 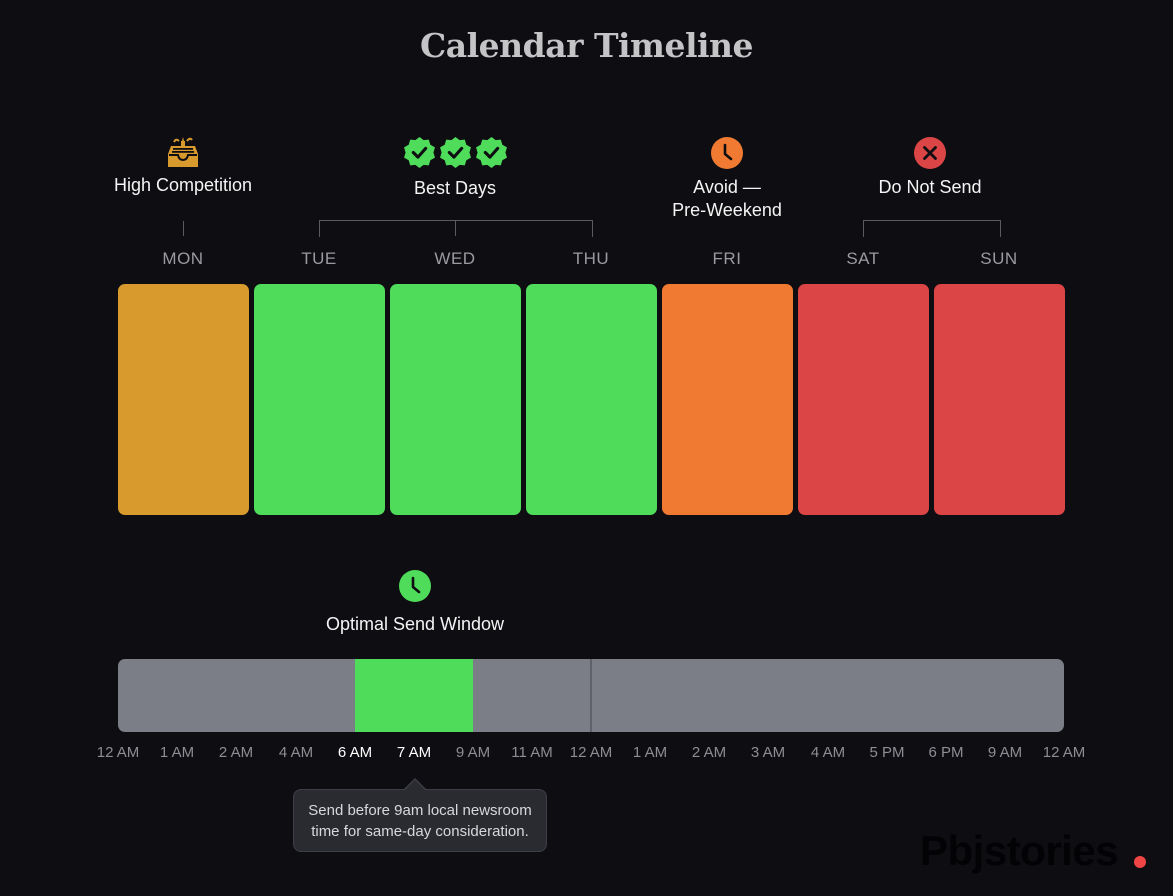 What do you see at coordinates (319, 258) in the screenshot?
I see `day-label-tue: TUE` at bounding box center [319, 258].